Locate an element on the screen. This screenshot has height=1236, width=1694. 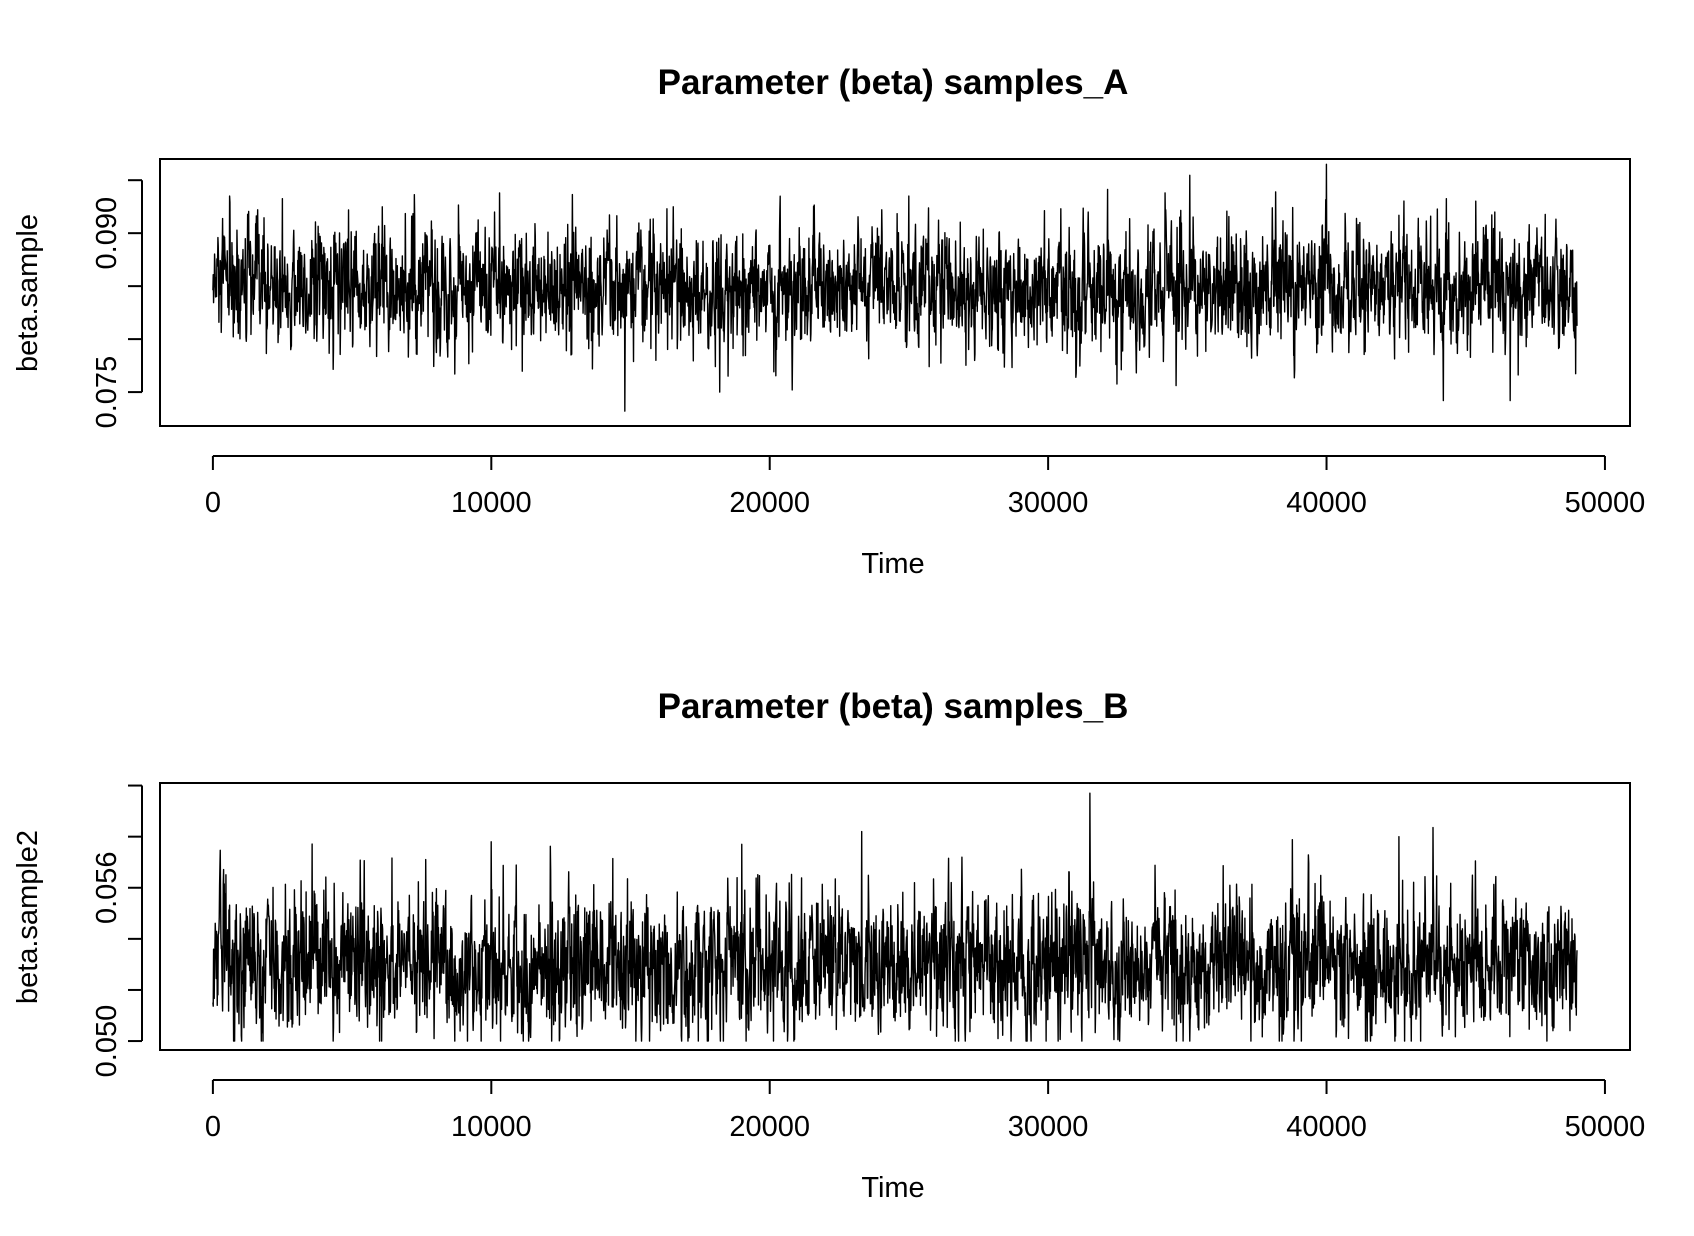
x-axis-label-a: Time is located at coordinates (892, 564).